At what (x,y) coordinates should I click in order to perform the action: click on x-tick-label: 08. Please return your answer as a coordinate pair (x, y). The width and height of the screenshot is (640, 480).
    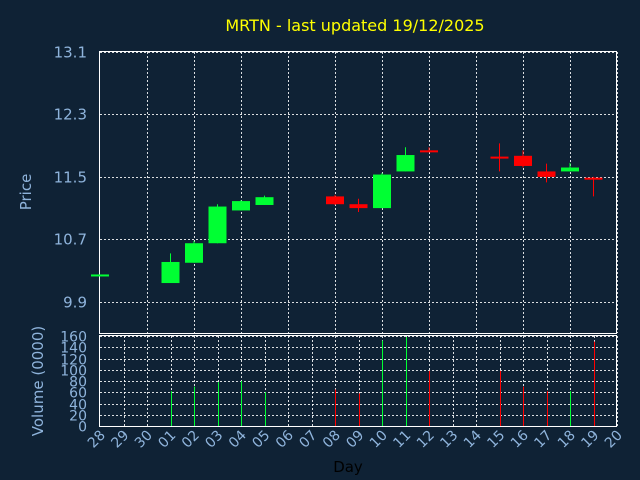
    Looking at the image, I should click on (332, 440).